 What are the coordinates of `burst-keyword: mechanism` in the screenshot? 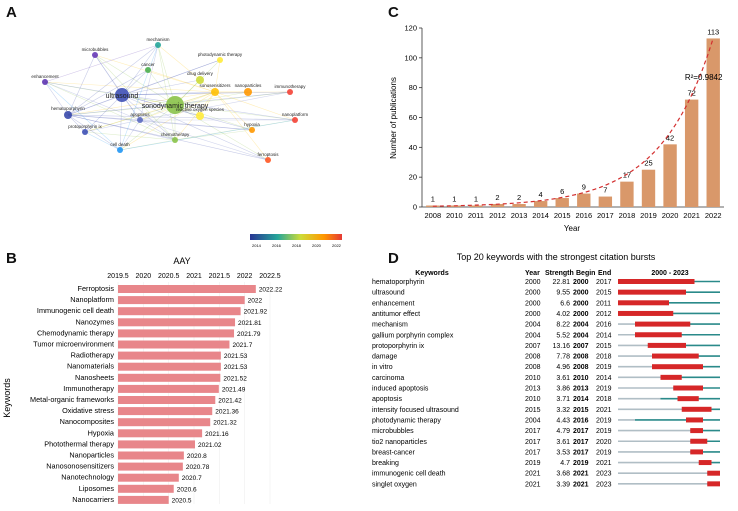 It's located at (390, 325).